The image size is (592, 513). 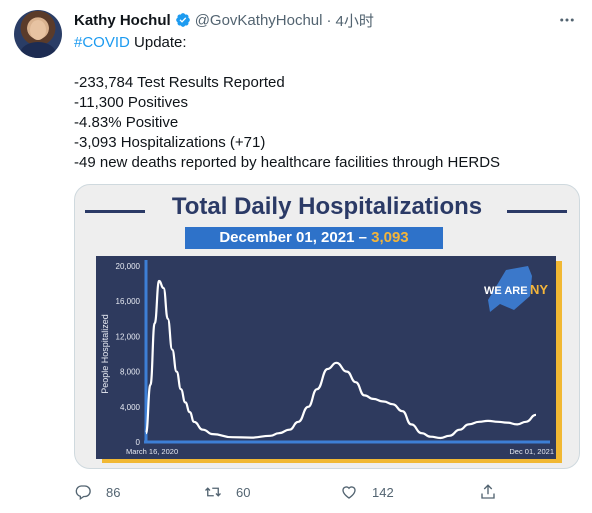 What do you see at coordinates (105, 354) in the screenshot?
I see `y-axis-label: People Hospitalized` at bounding box center [105, 354].